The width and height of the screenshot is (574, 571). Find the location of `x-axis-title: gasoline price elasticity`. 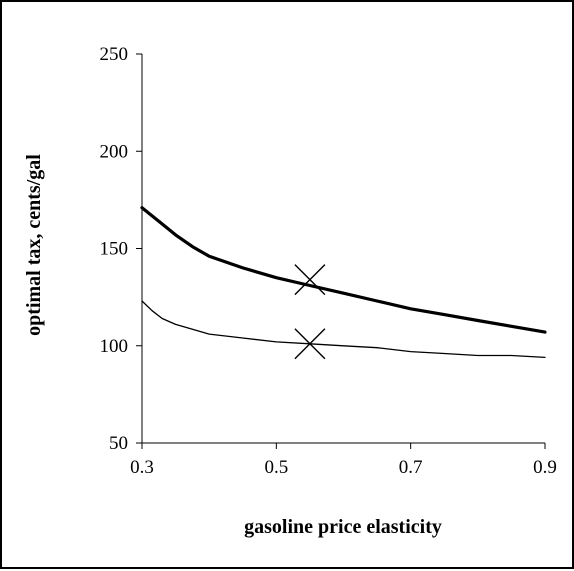

x-axis-title: gasoline price elasticity is located at coordinates (343, 527).